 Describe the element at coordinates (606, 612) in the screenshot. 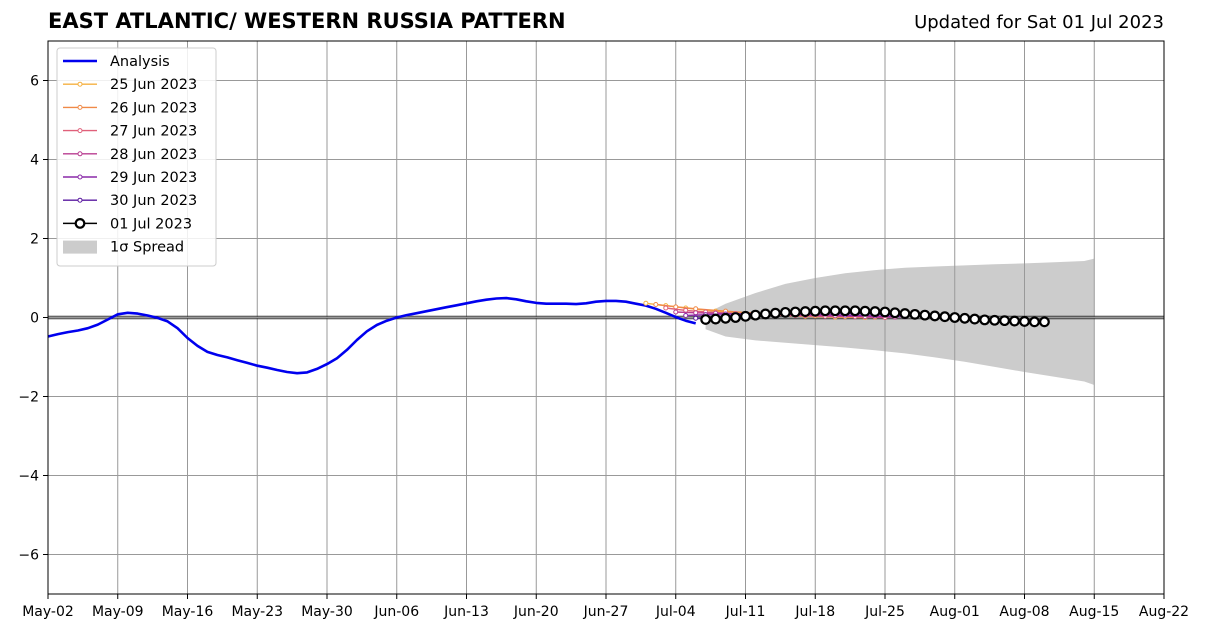

I see `x-tick-label: Jun-27` at that location.